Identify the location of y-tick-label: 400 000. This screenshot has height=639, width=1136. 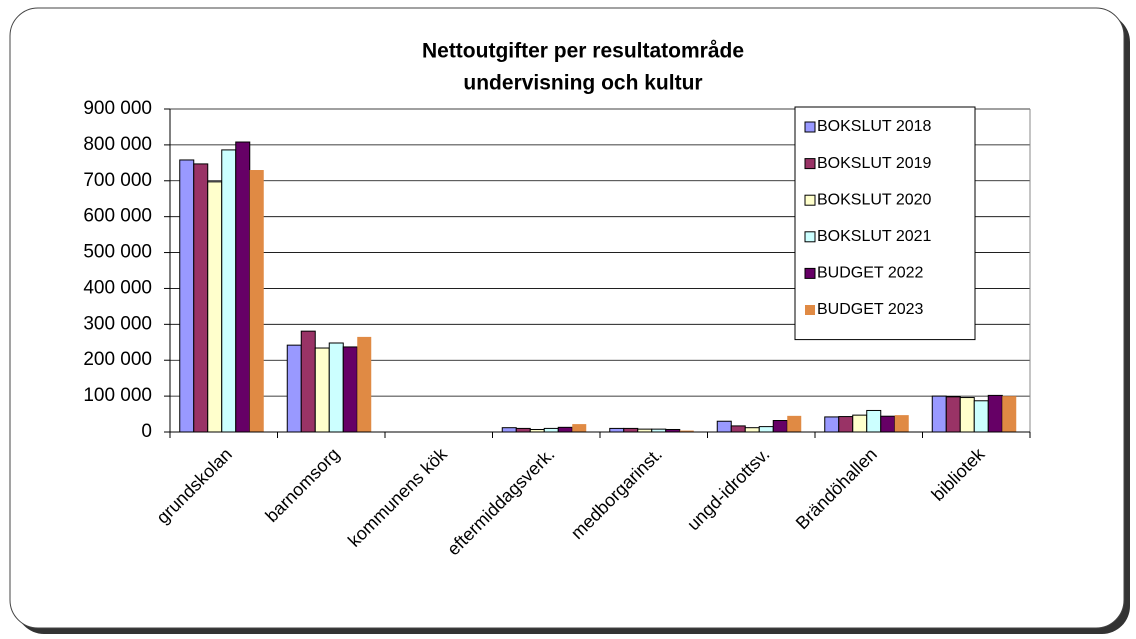
(117, 287).